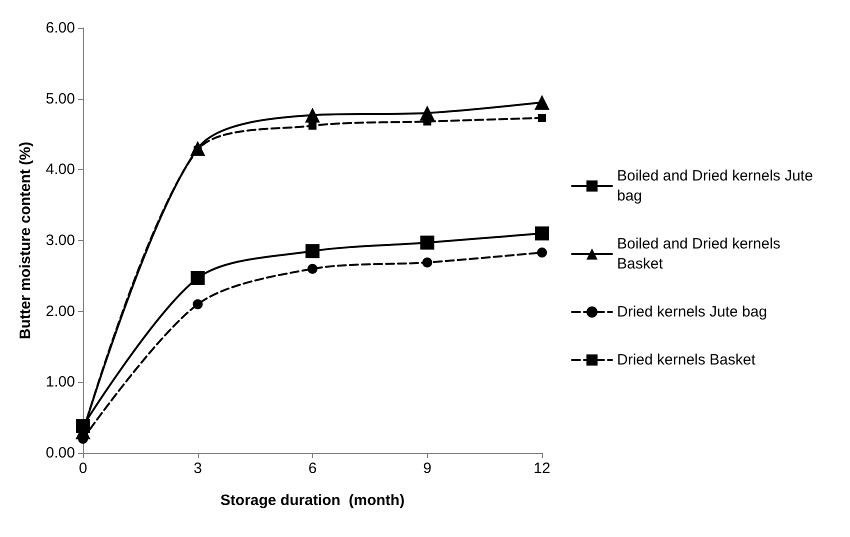 The height and width of the screenshot is (537, 850). What do you see at coordinates (542, 468) in the screenshot?
I see `x-tick-label: 12` at bounding box center [542, 468].